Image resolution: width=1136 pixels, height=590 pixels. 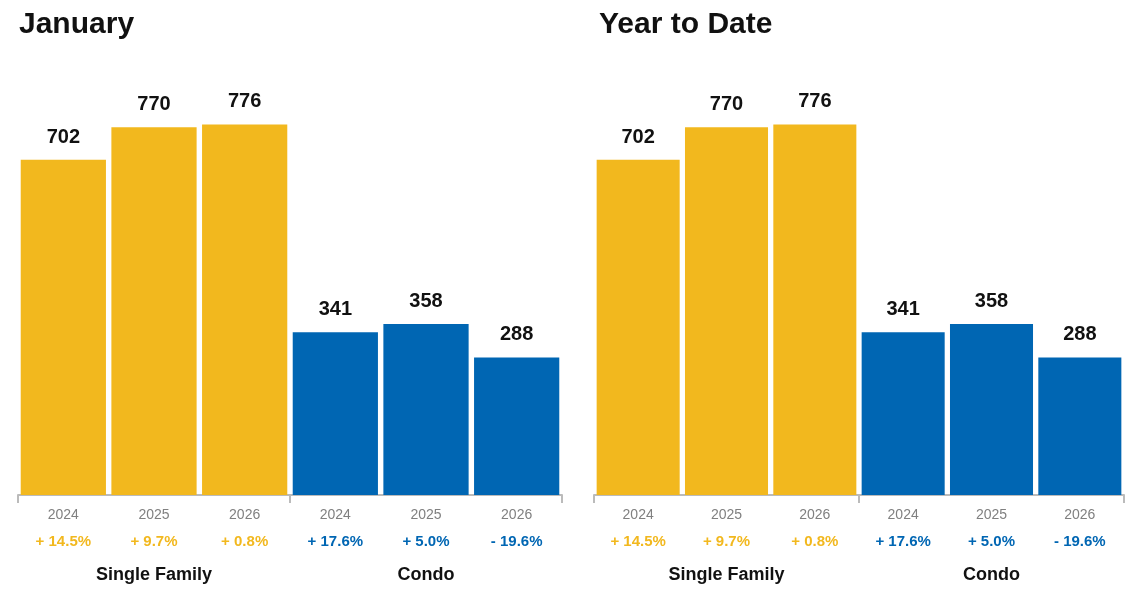 I want to click on chart-title: January, so click(x=77, y=22).